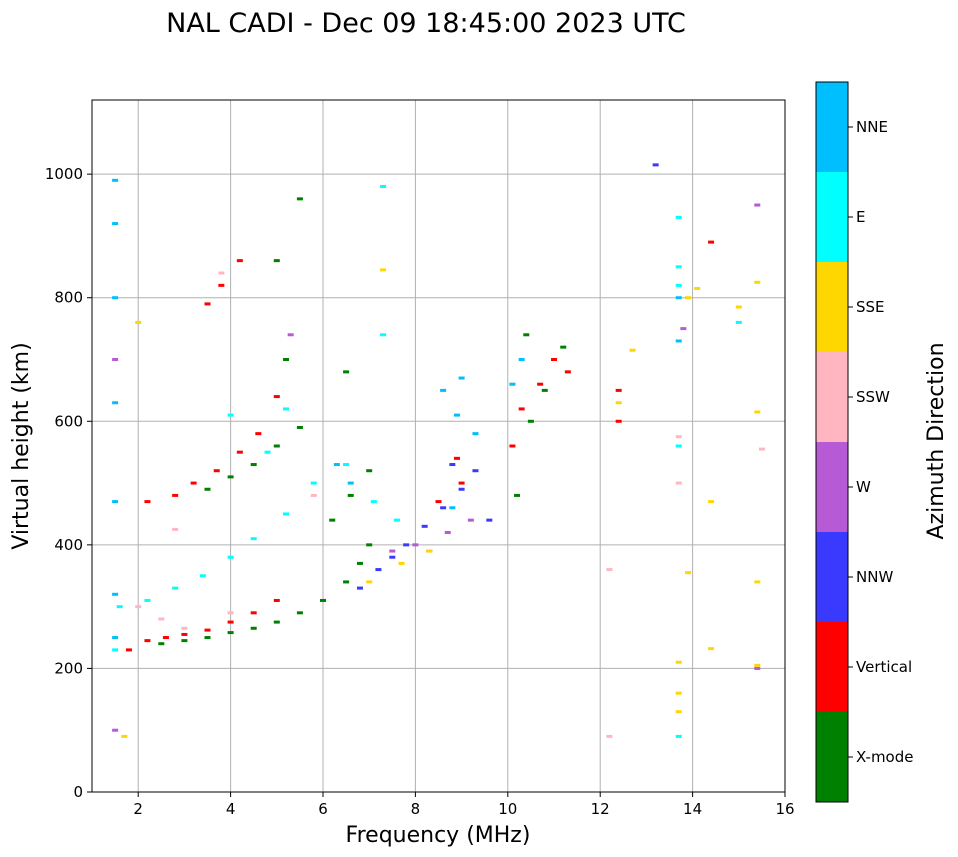  I want to click on x-tick-label: 4, so click(231, 809).